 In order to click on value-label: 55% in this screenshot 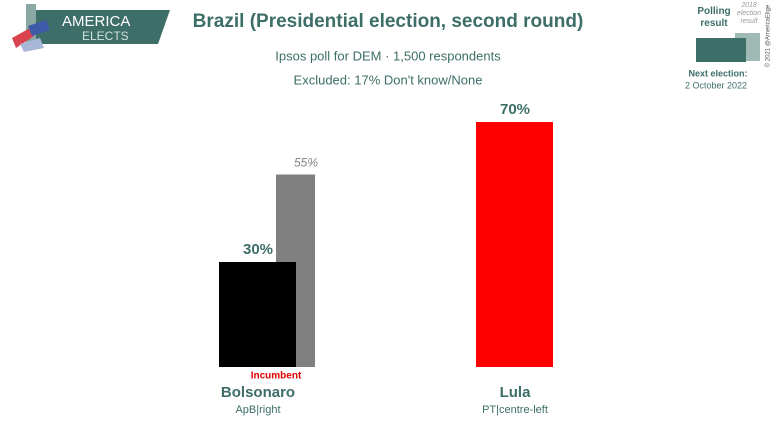, I will do `click(306, 163)`.